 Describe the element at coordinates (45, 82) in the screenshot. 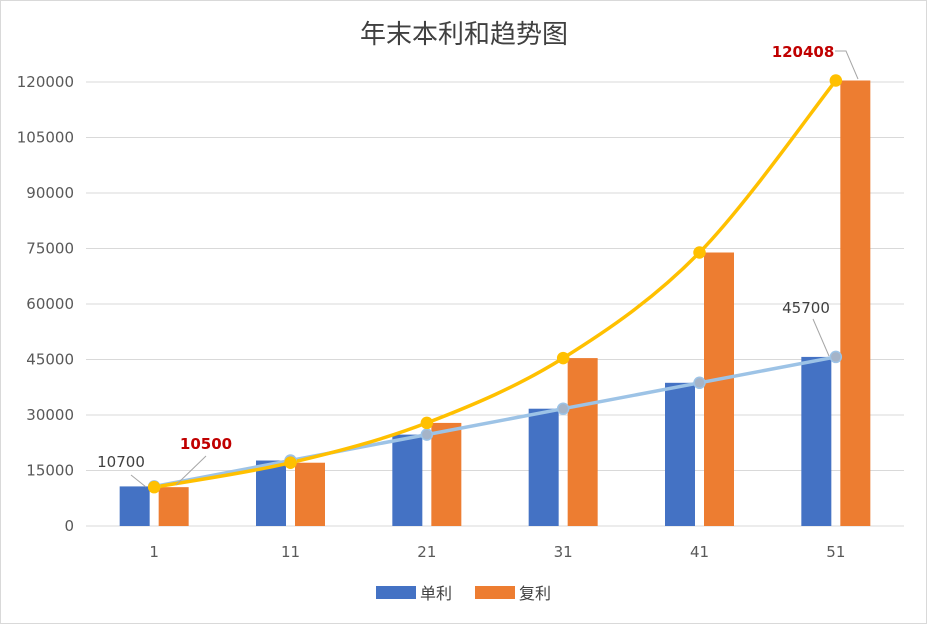

I see `y-tick-label: 120000` at that location.